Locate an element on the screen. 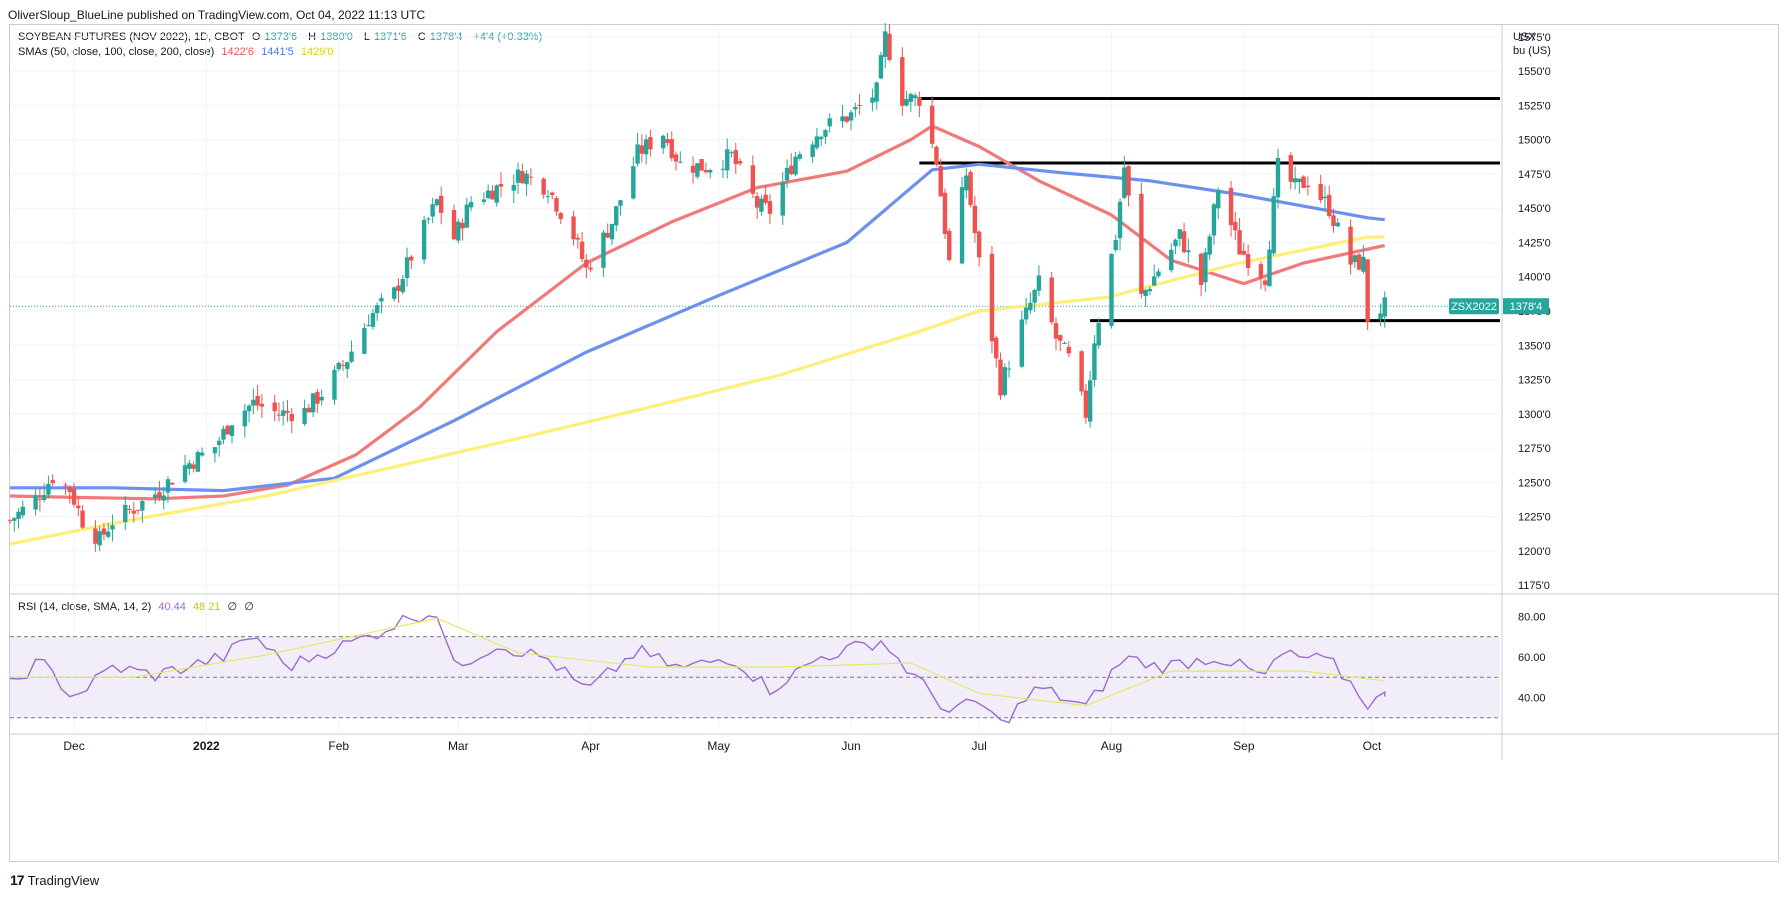 The width and height of the screenshot is (1787, 899). price-unit-label: bu (US) is located at coordinates (1532, 51).